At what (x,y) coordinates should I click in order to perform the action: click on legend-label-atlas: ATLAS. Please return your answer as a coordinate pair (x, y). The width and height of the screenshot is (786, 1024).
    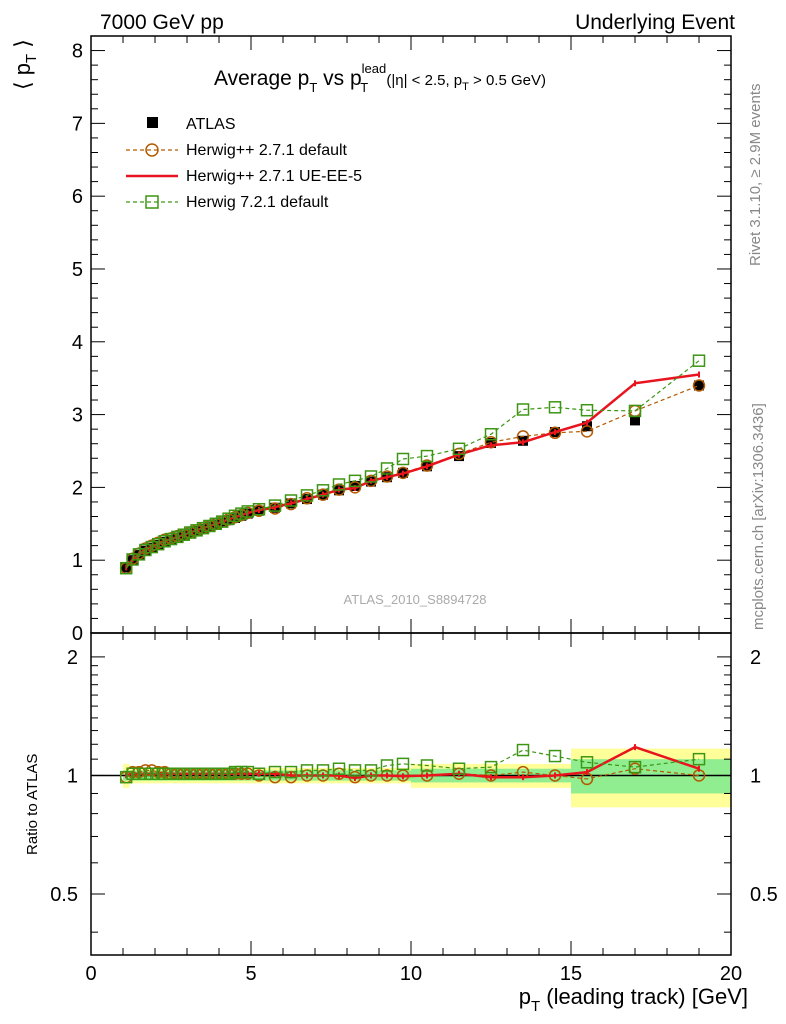
    Looking at the image, I should click on (211, 124).